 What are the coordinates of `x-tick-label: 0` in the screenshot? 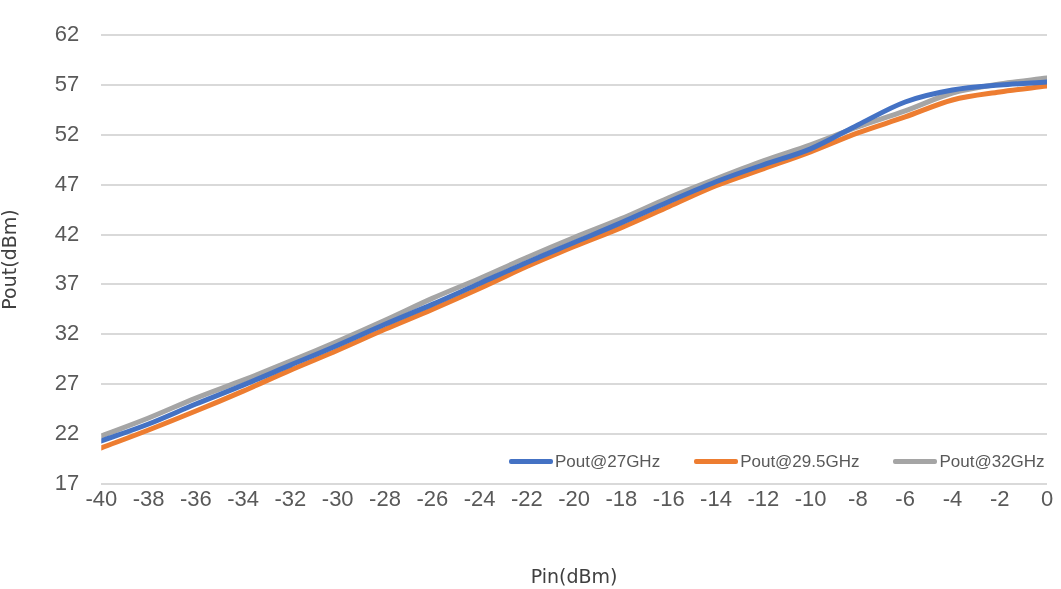 It's located at (1047, 499).